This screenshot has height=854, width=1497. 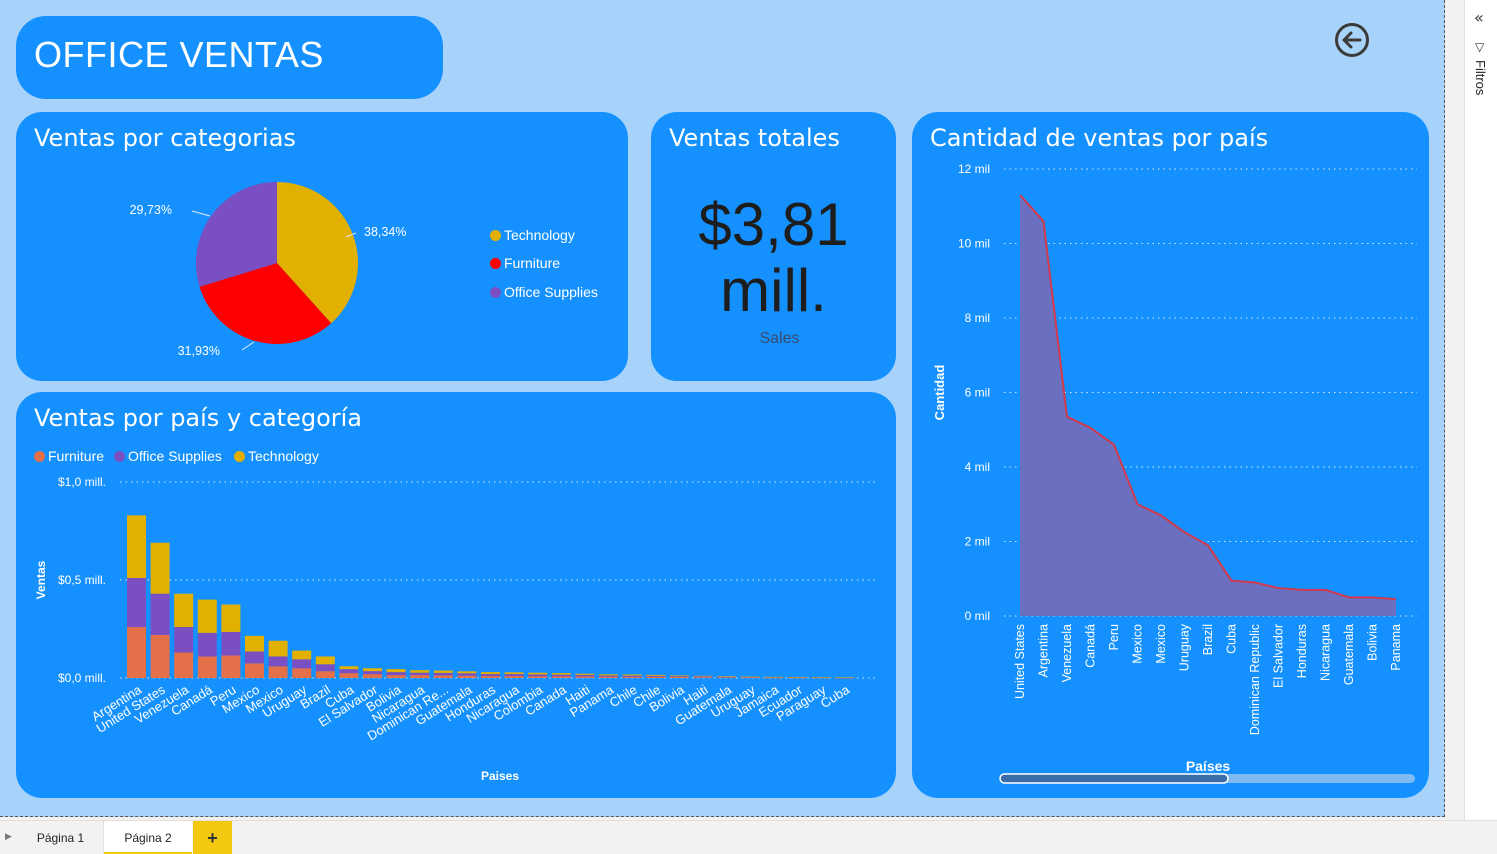 What do you see at coordinates (8, 837) in the screenshot?
I see `scroll-tabs-icon: ▶` at bounding box center [8, 837].